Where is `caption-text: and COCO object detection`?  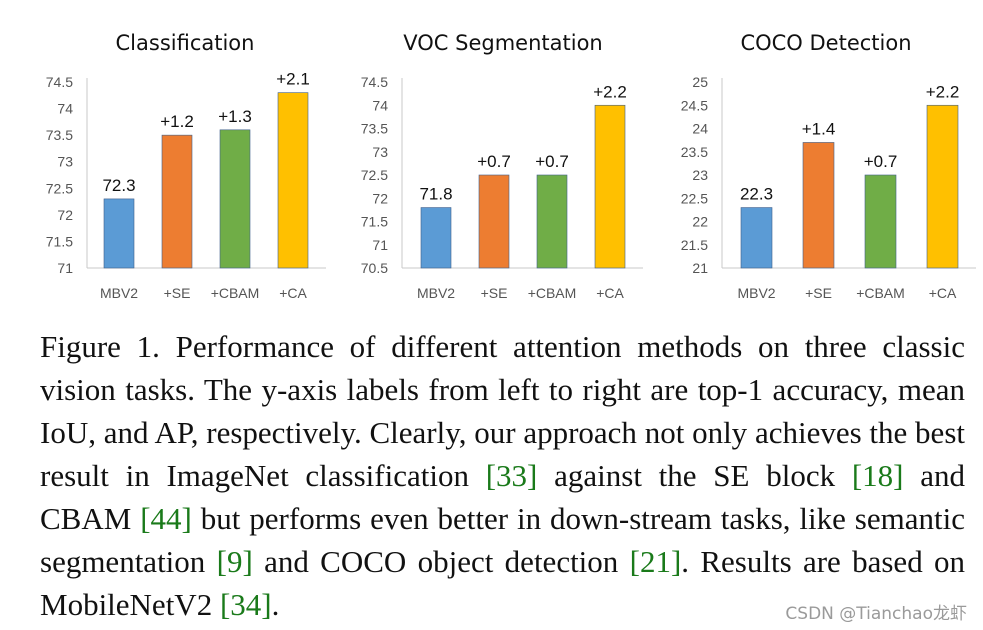
caption-text: and COCO object detection is located at coordinates (441, 561).